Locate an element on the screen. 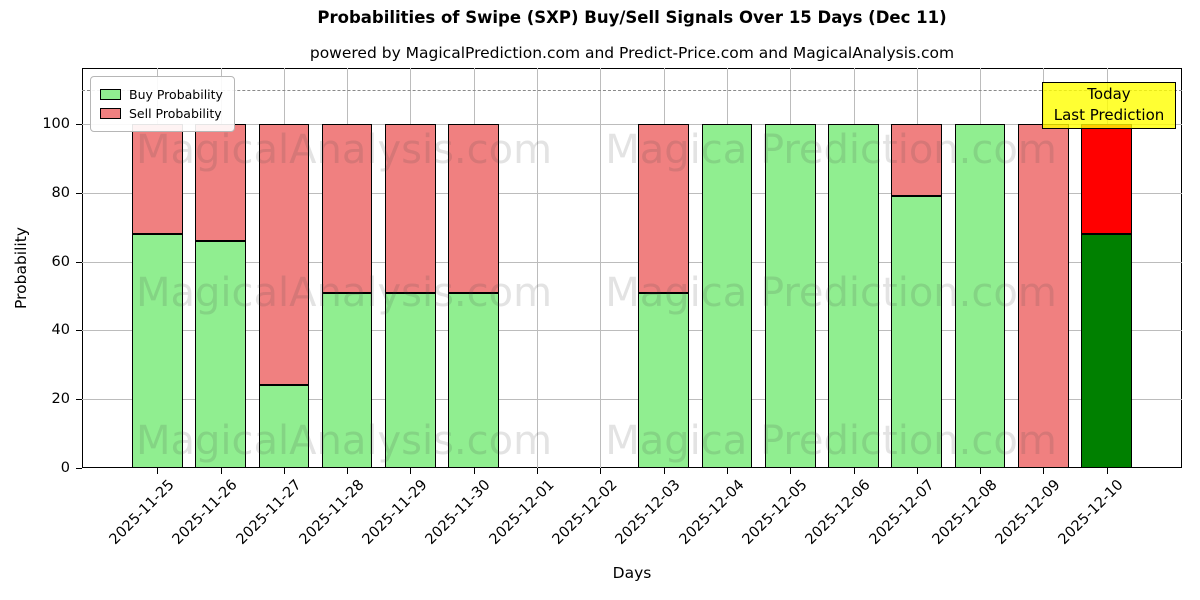 This screenshot has width=1200, height=600. x-tick-label: 2025-12-09 is located at coordinates (1028, 512).